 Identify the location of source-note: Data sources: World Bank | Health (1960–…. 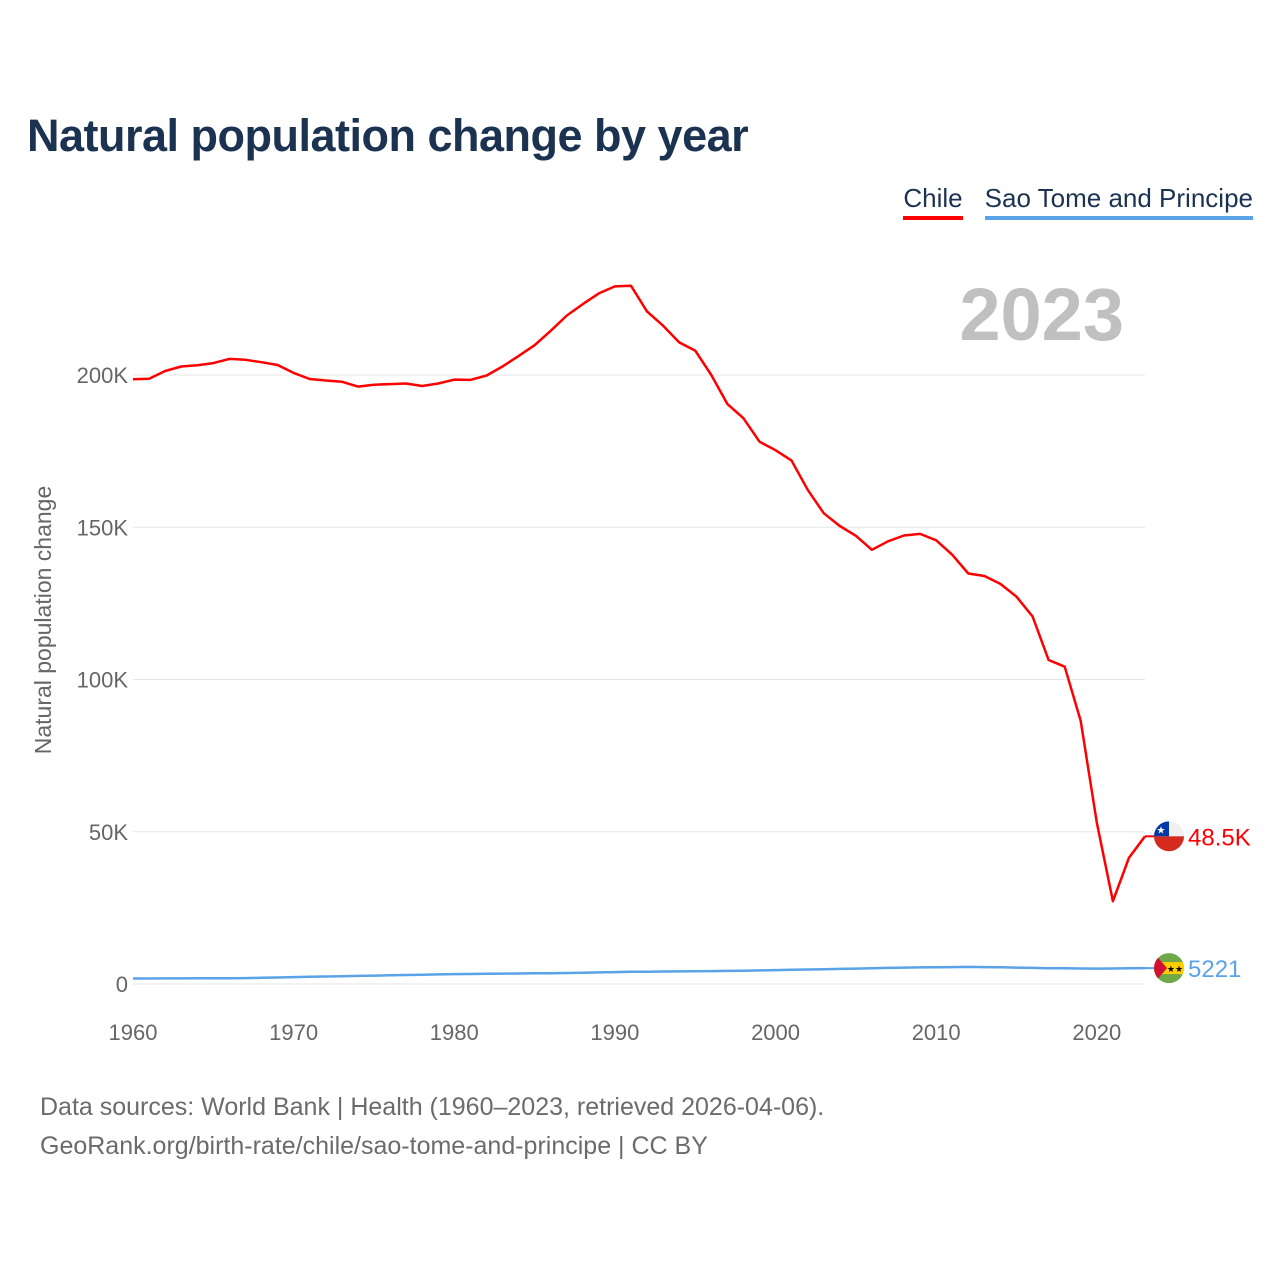
(432, 1127).